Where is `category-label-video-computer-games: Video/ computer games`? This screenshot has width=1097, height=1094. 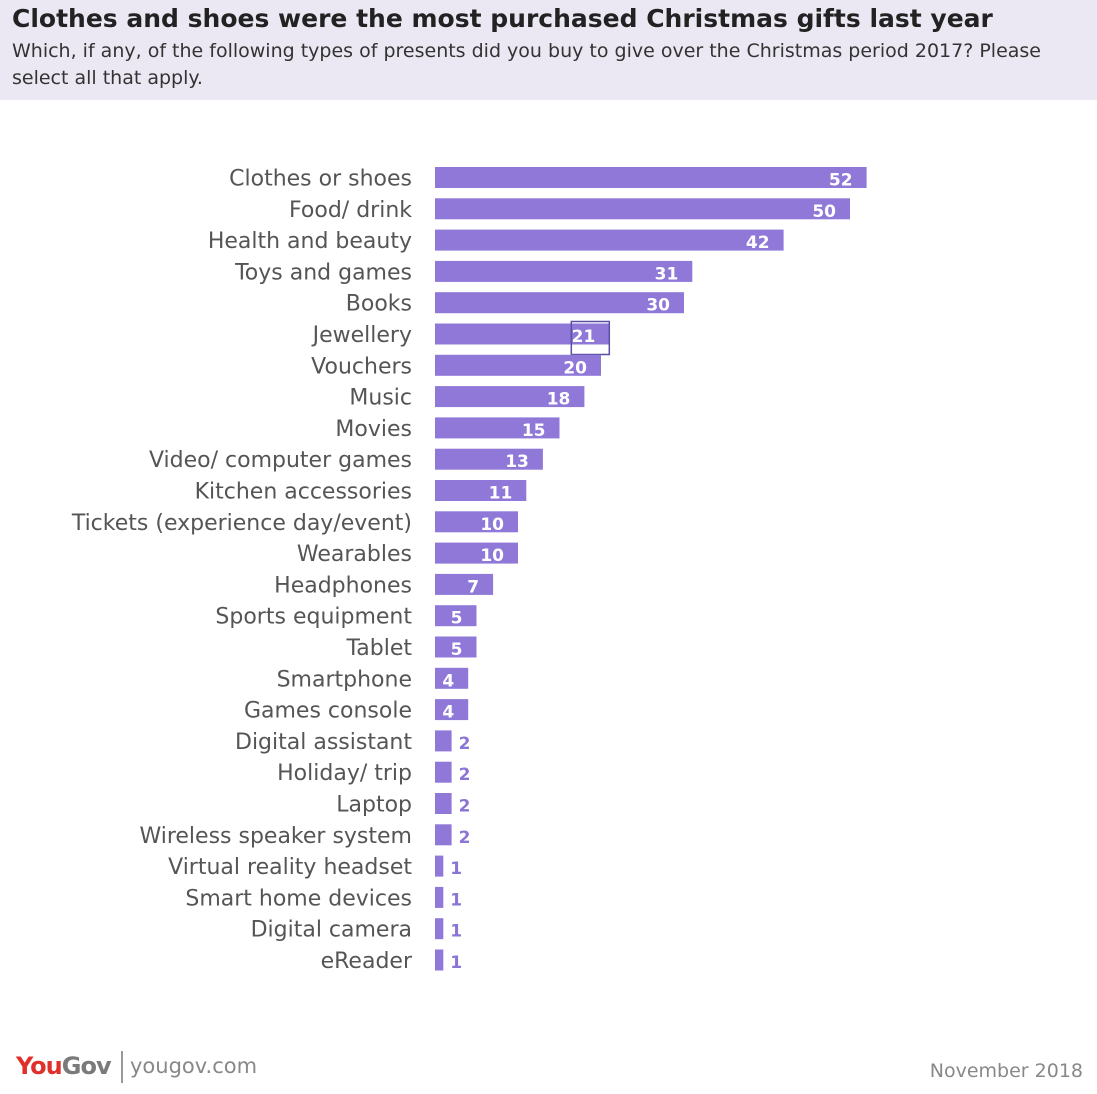
category-label-video-computer-games: Video/ computer games is located at coordinates (280, 460).